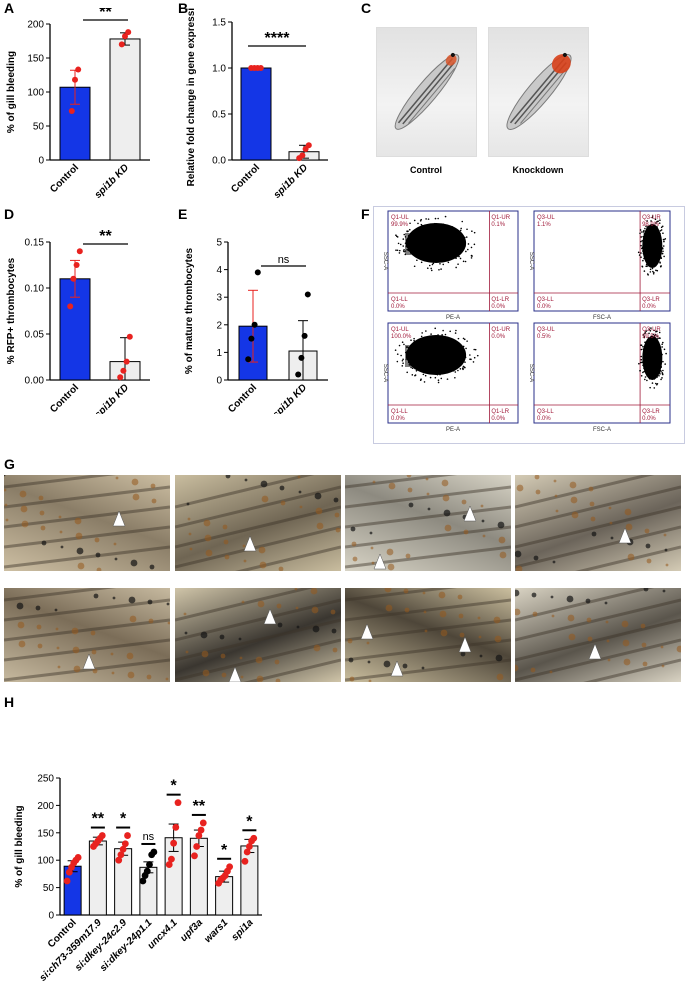  What do you see at coordinates (249, 821) in the screenshot?
I see `significance-label: *` at bounding box center [249, 821].